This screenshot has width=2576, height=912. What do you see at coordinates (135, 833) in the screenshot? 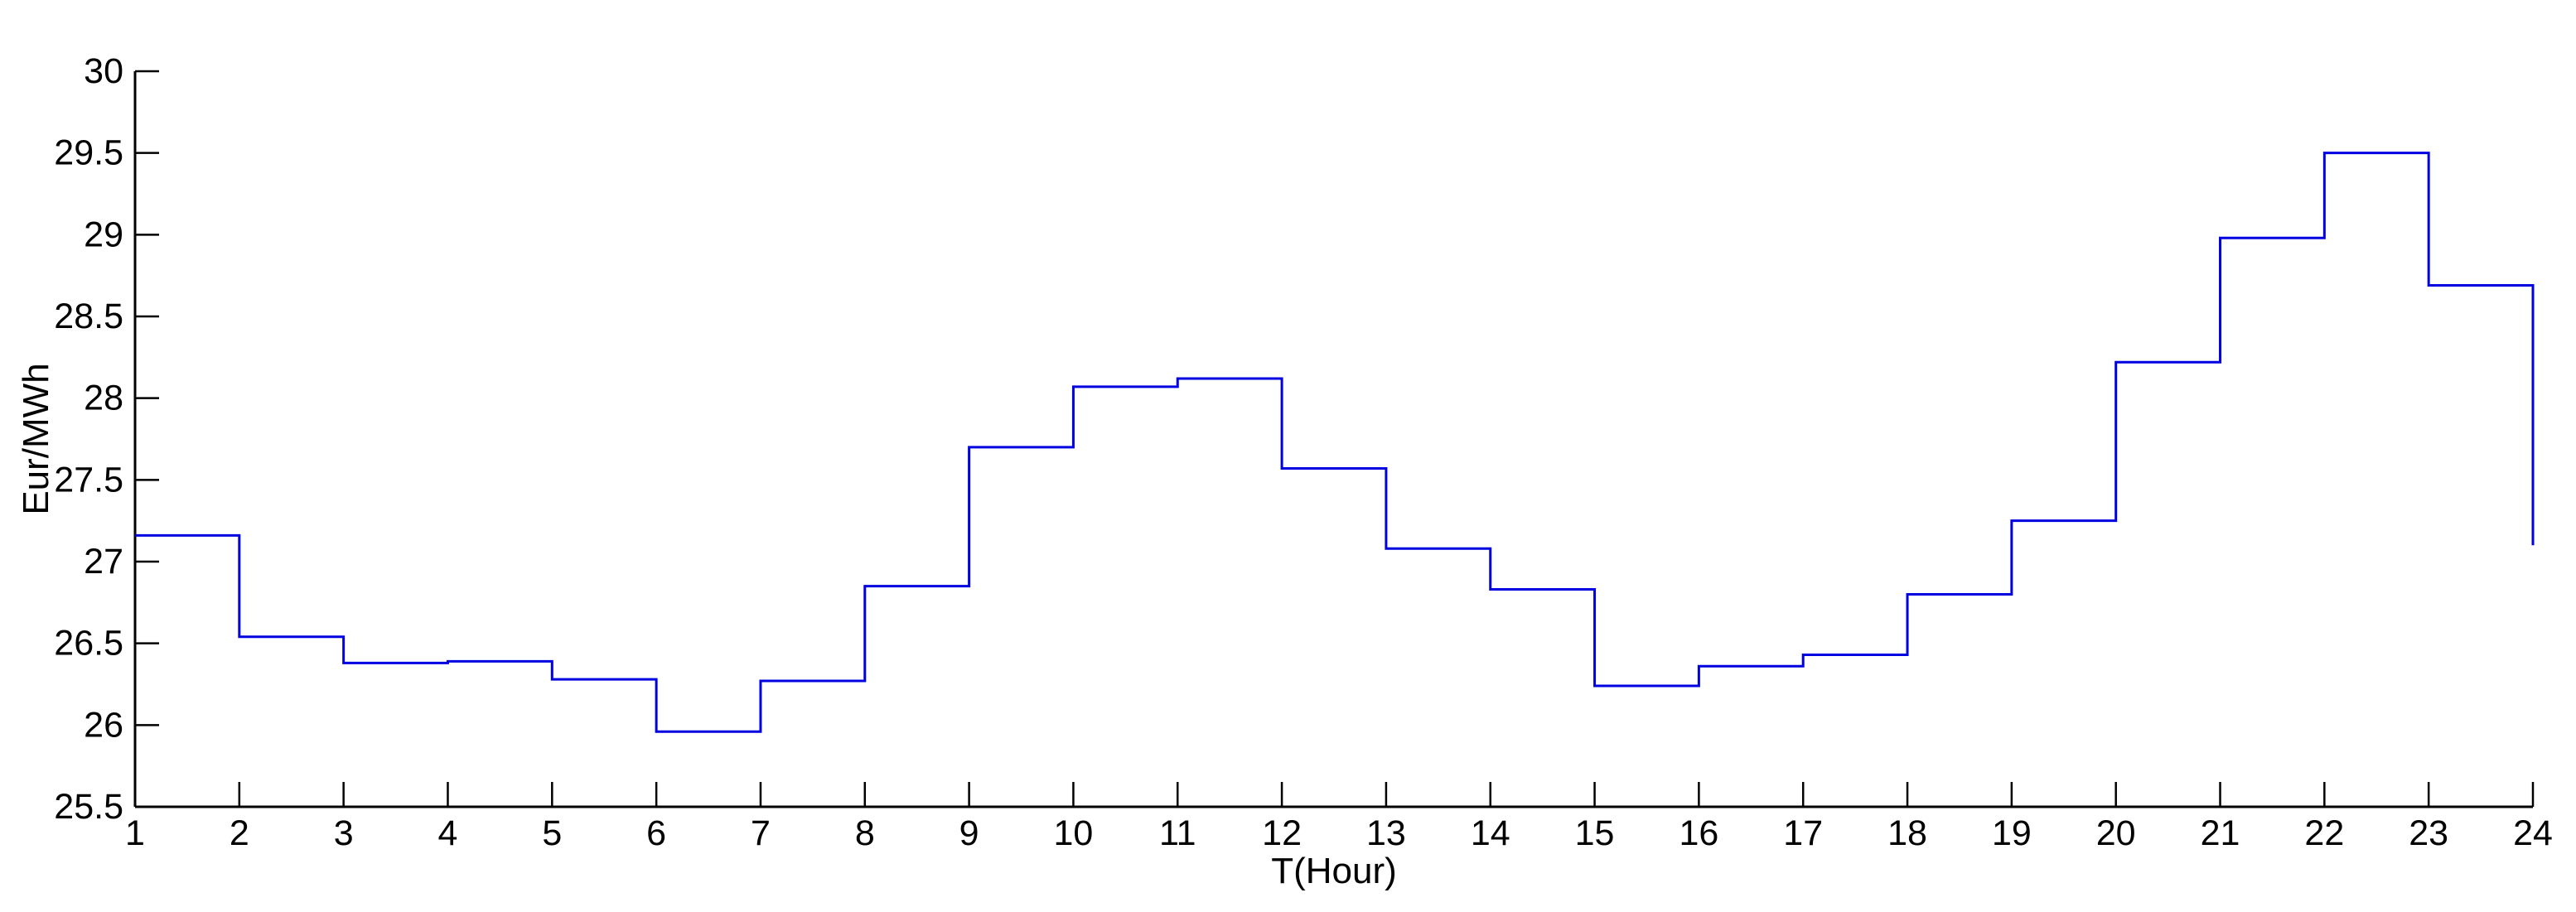
I see `x-tick-label: 1` at bounding box center [135, 833].